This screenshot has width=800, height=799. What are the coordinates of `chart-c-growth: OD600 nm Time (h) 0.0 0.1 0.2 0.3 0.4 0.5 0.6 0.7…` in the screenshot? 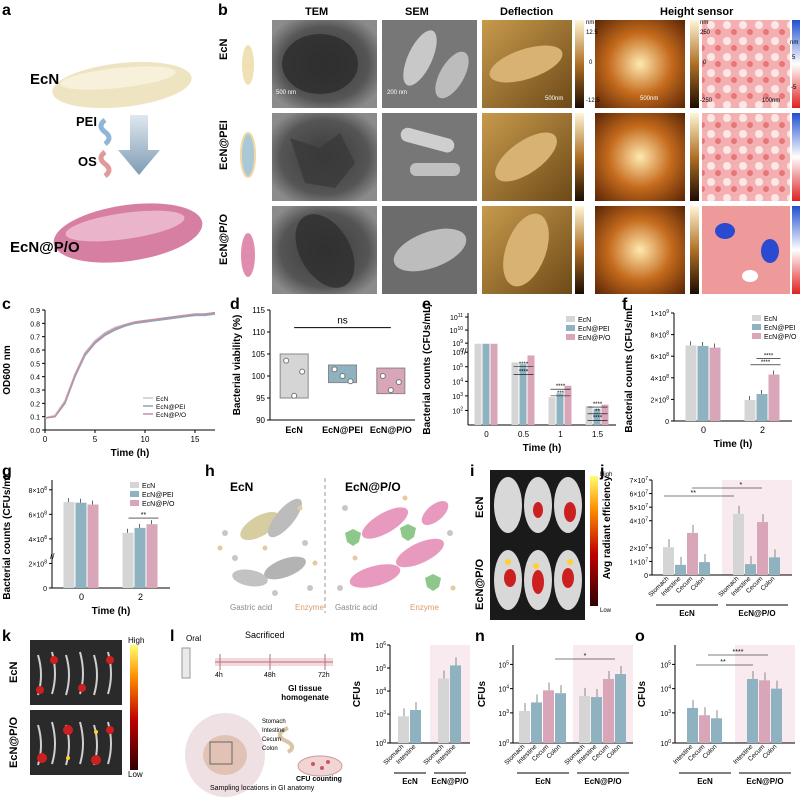 It's located at (109, 383).